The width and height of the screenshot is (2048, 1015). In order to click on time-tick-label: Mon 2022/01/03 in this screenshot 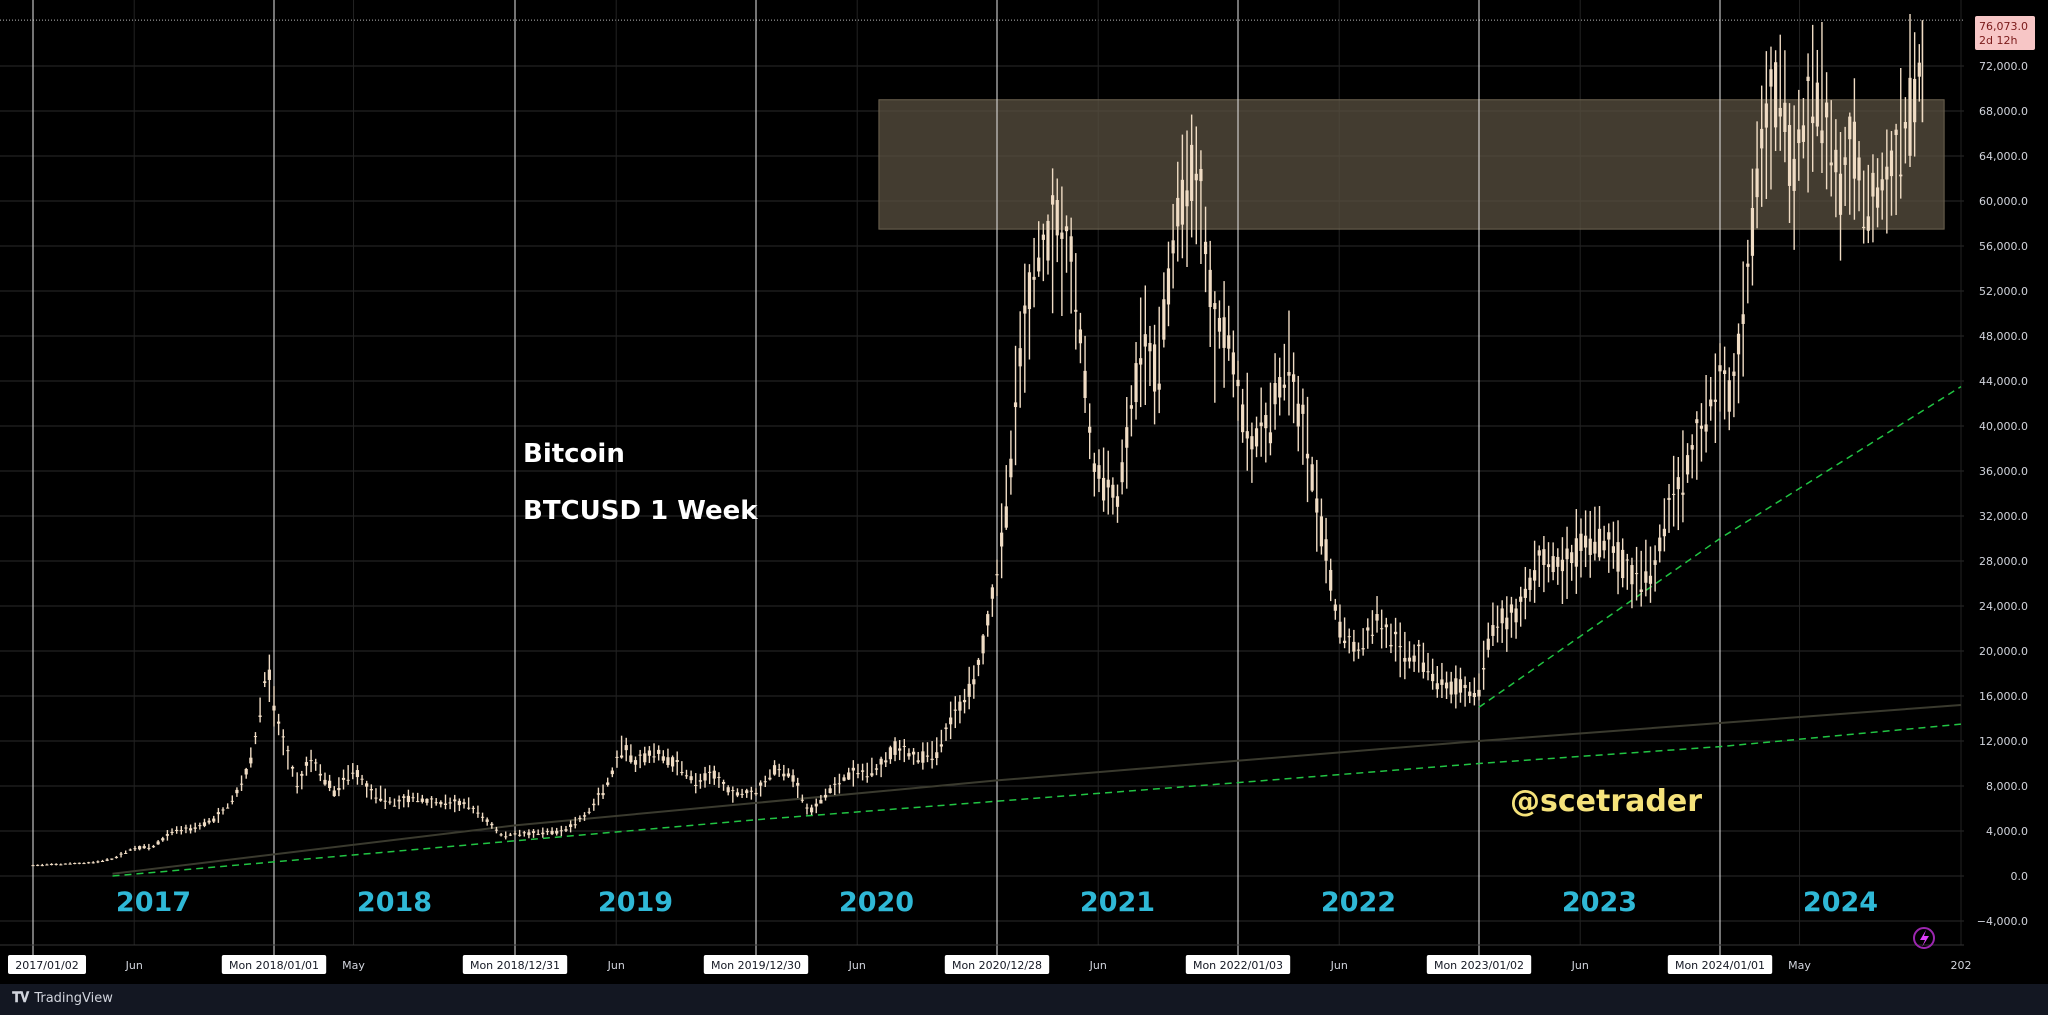, I will do `click(1238, 965)`.